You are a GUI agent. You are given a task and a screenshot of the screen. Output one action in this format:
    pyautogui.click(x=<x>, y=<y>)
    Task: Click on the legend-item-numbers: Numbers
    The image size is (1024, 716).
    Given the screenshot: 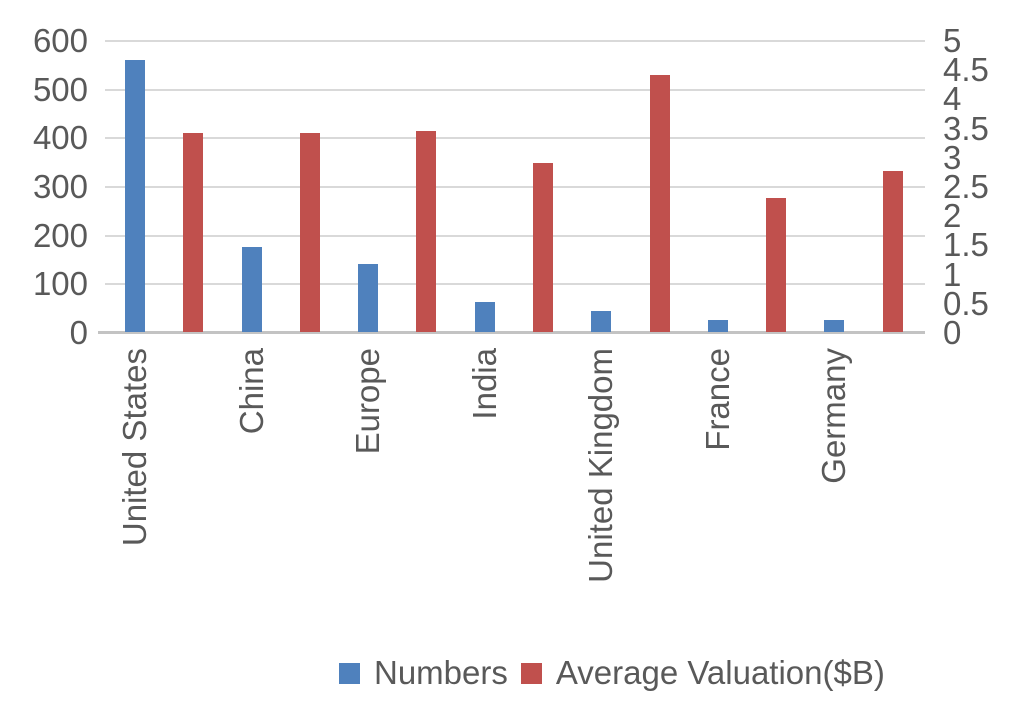 What is the action you would take?
    pyautogui.click(x=423, y=673)
    